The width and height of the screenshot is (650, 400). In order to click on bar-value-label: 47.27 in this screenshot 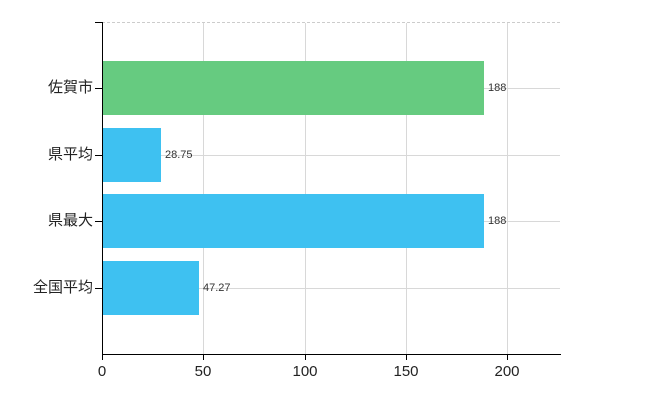, I will do `click(217, 288)`.